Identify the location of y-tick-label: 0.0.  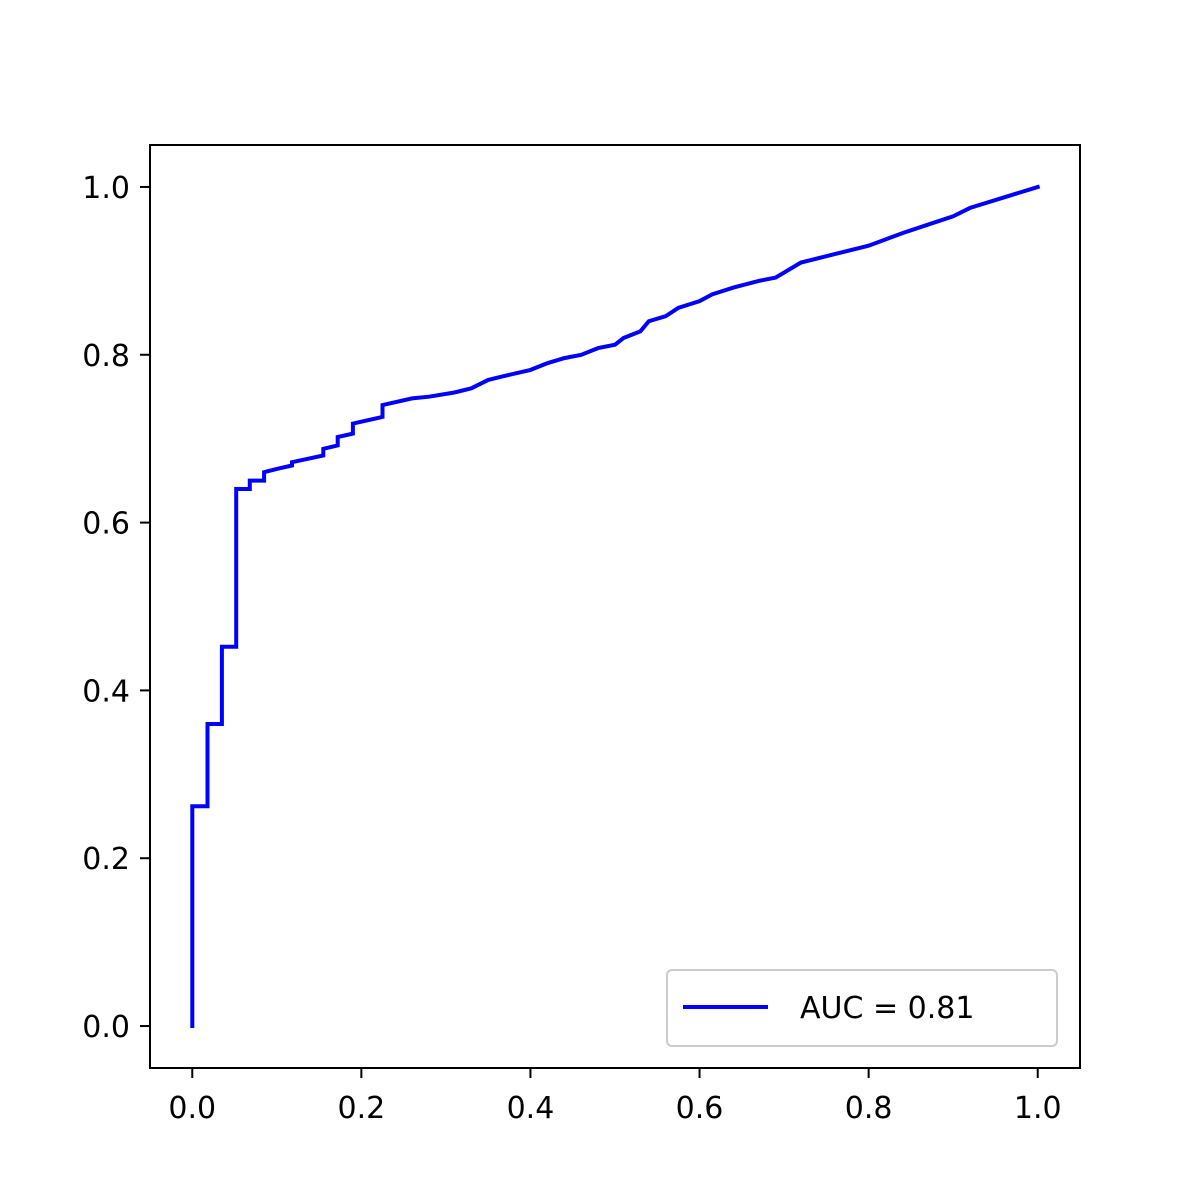
(106, 1027).